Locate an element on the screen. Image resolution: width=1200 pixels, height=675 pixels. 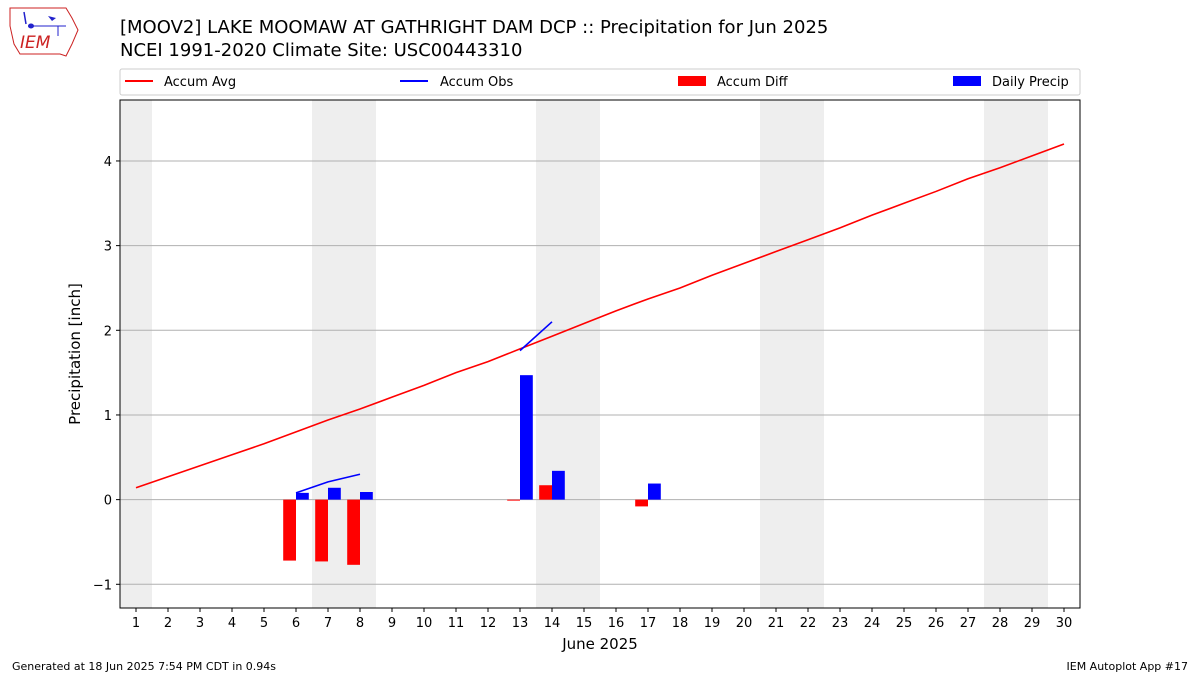
x-tick-label: 16 is located at coordinates (616, 623).